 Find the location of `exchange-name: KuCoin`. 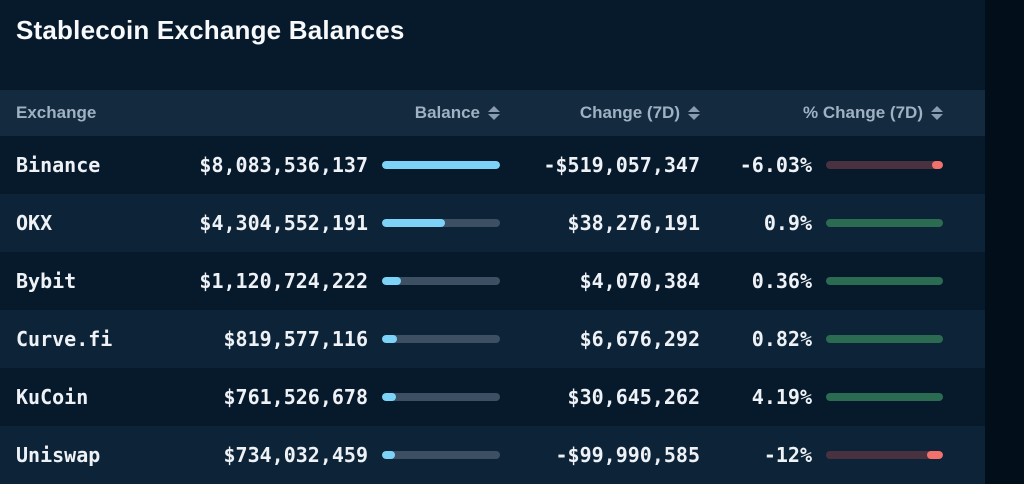

exchange-name: KuCoin is located at coordinates (52, 397).